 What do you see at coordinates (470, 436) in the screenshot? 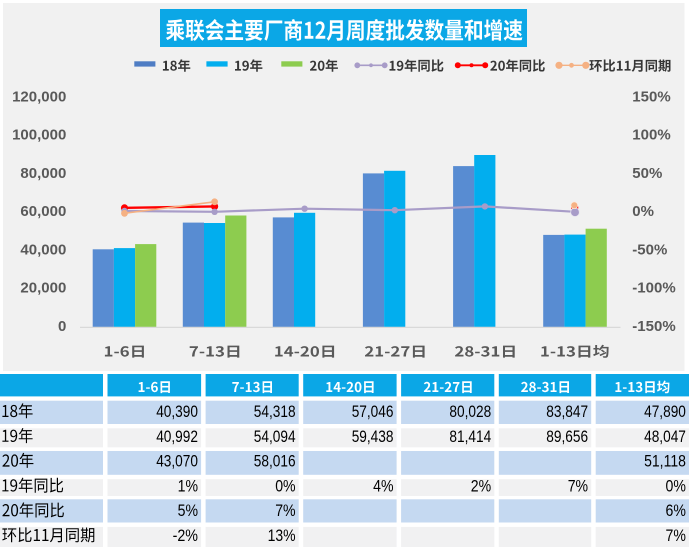
I see `svg-text: 81,414` at bounding box center [470, 436].